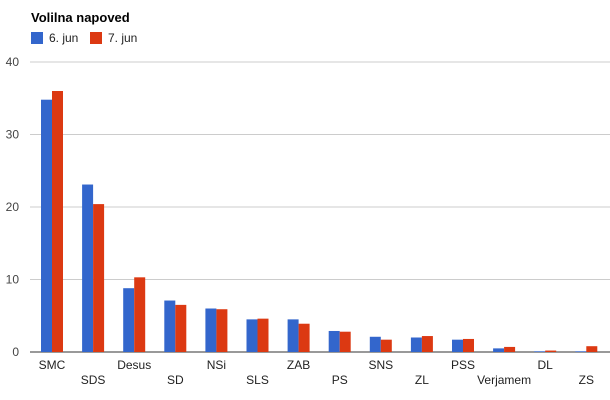 The width and height of the screenshot is (610, 400). Describe the element at coordinates (504, 380) in the screenshot. I see `x-tick-label: Verjamem` at that location.